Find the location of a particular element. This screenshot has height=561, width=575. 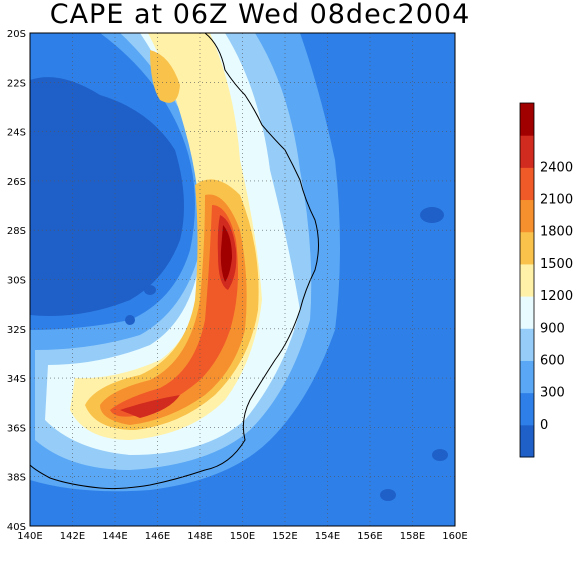

x-tick-label: 148E is located at coordinates (199, 536).